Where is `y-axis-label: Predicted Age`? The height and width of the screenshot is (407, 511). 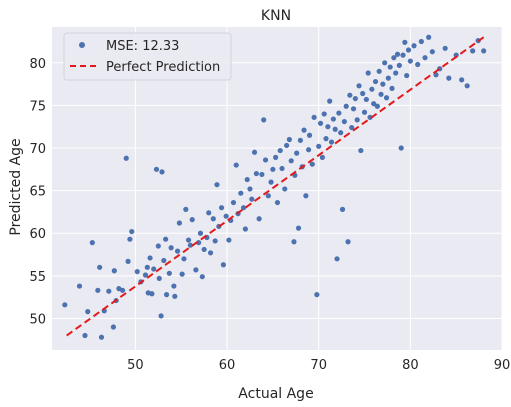 y-axis-label: Predicted Age is located at coordinates (16, 186).